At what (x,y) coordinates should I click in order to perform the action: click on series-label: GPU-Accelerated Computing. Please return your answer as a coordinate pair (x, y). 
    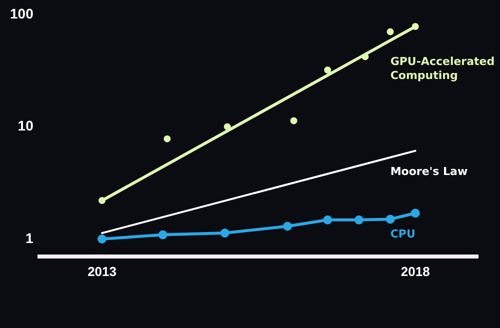
    Looking at the image, I should click on (442, 68).